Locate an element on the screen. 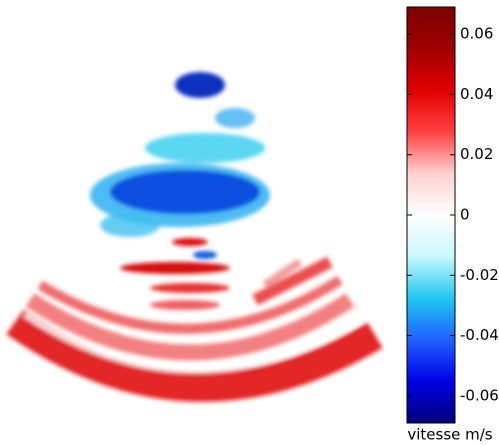 This screenshot has width=499, height=445. colorbar-tick-label: -0.02 is located at coordinates (479, 275).